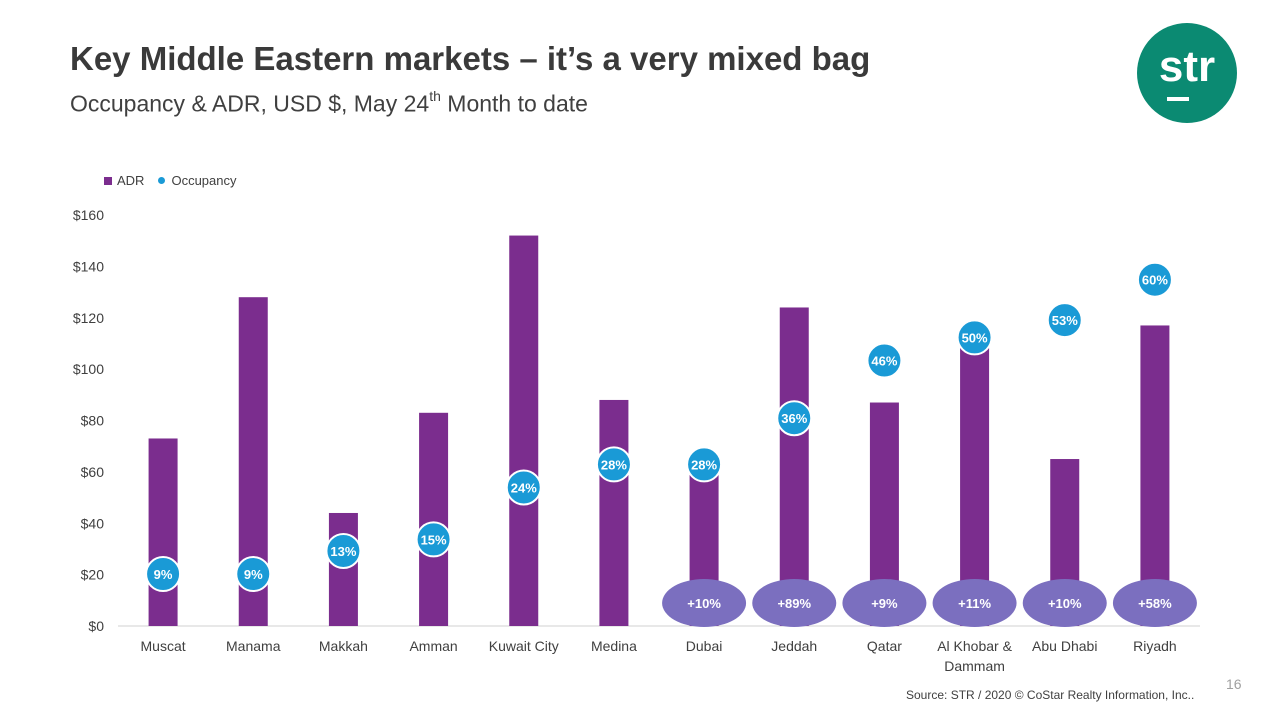 The image size is (1280, 720). What do you see at coordinates (88, 215) in the screenshot?
I see `y-tick-label: $160` at bounding box center [88, 215].